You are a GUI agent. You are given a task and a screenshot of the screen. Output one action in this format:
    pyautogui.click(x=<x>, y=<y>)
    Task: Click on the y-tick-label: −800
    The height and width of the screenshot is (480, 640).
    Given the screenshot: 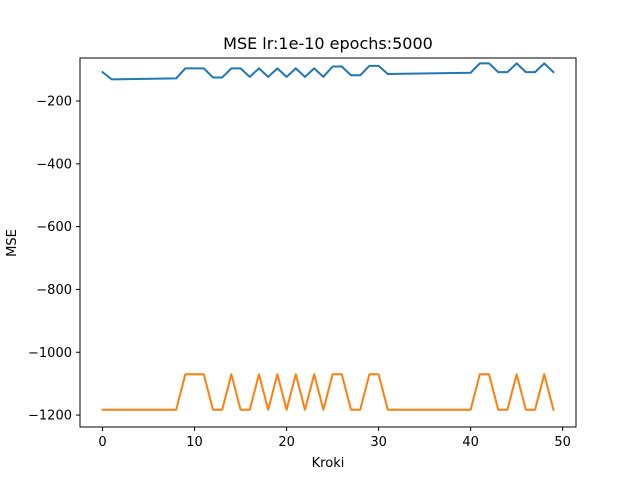 What is the action you would take?
    pyautogui.click(x=54, y=290)
    